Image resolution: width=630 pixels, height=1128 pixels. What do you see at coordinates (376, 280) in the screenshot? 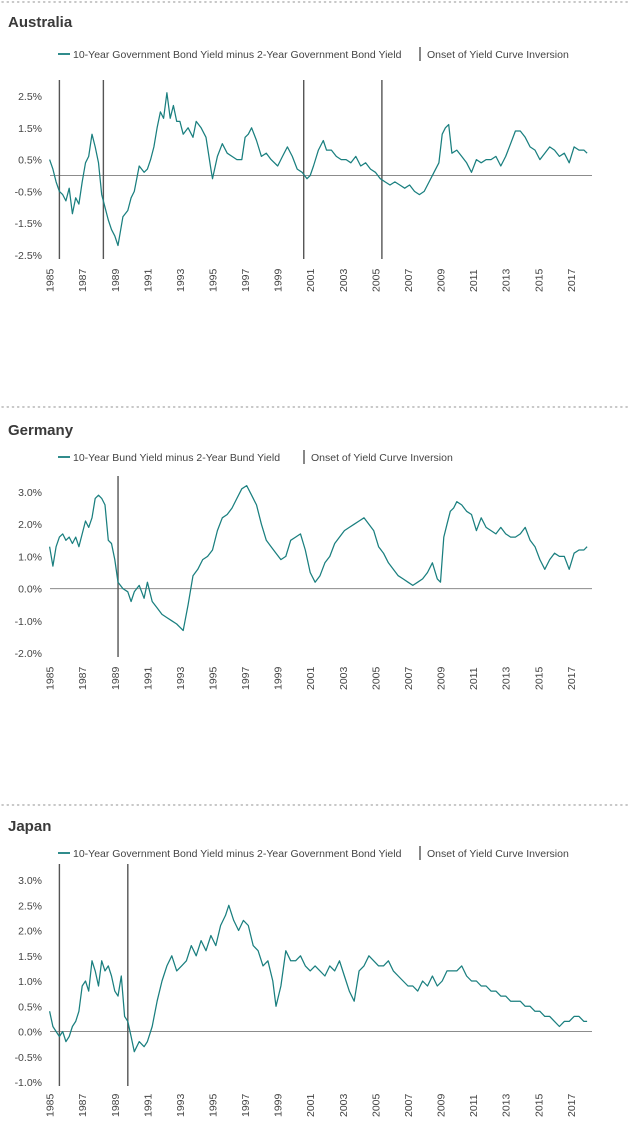
I see `australia-xtick-label: 2005` at bounding box center [376, 280].